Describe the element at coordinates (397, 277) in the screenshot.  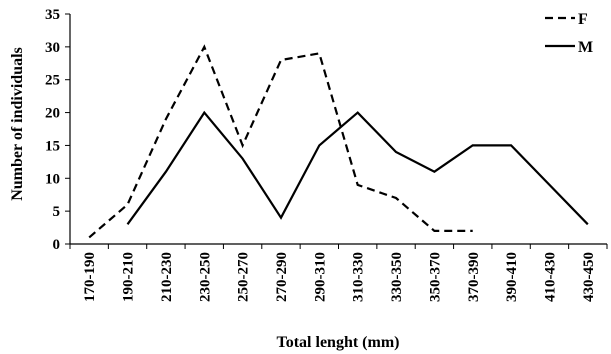
I see `x-tick-label: 330-350` at that location.